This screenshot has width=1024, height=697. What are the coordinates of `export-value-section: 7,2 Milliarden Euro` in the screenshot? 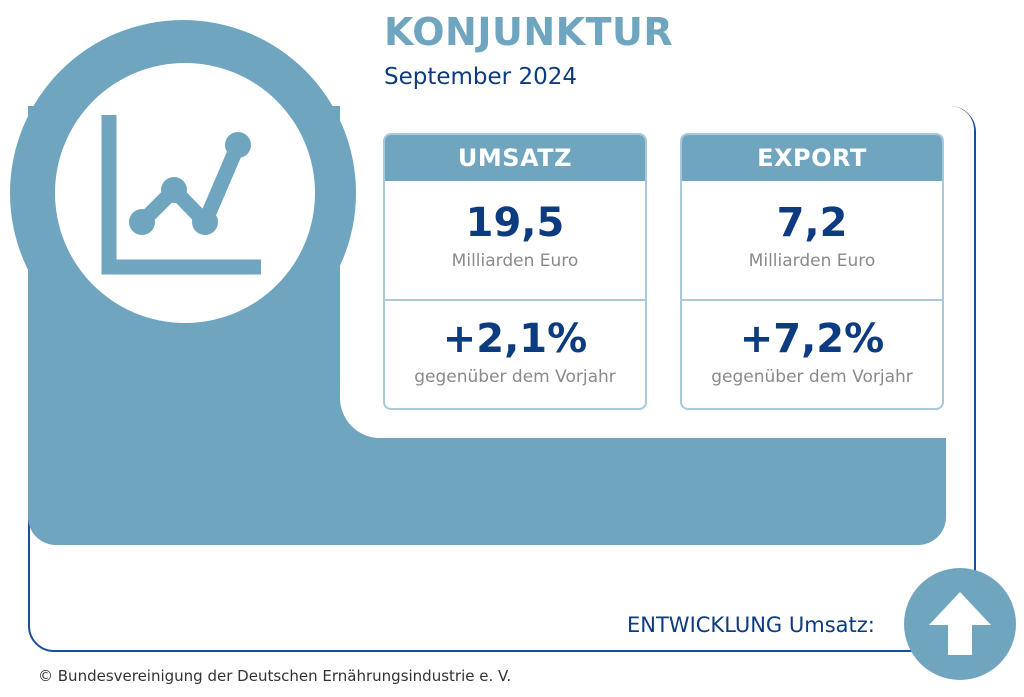 It's located at (812, 240).